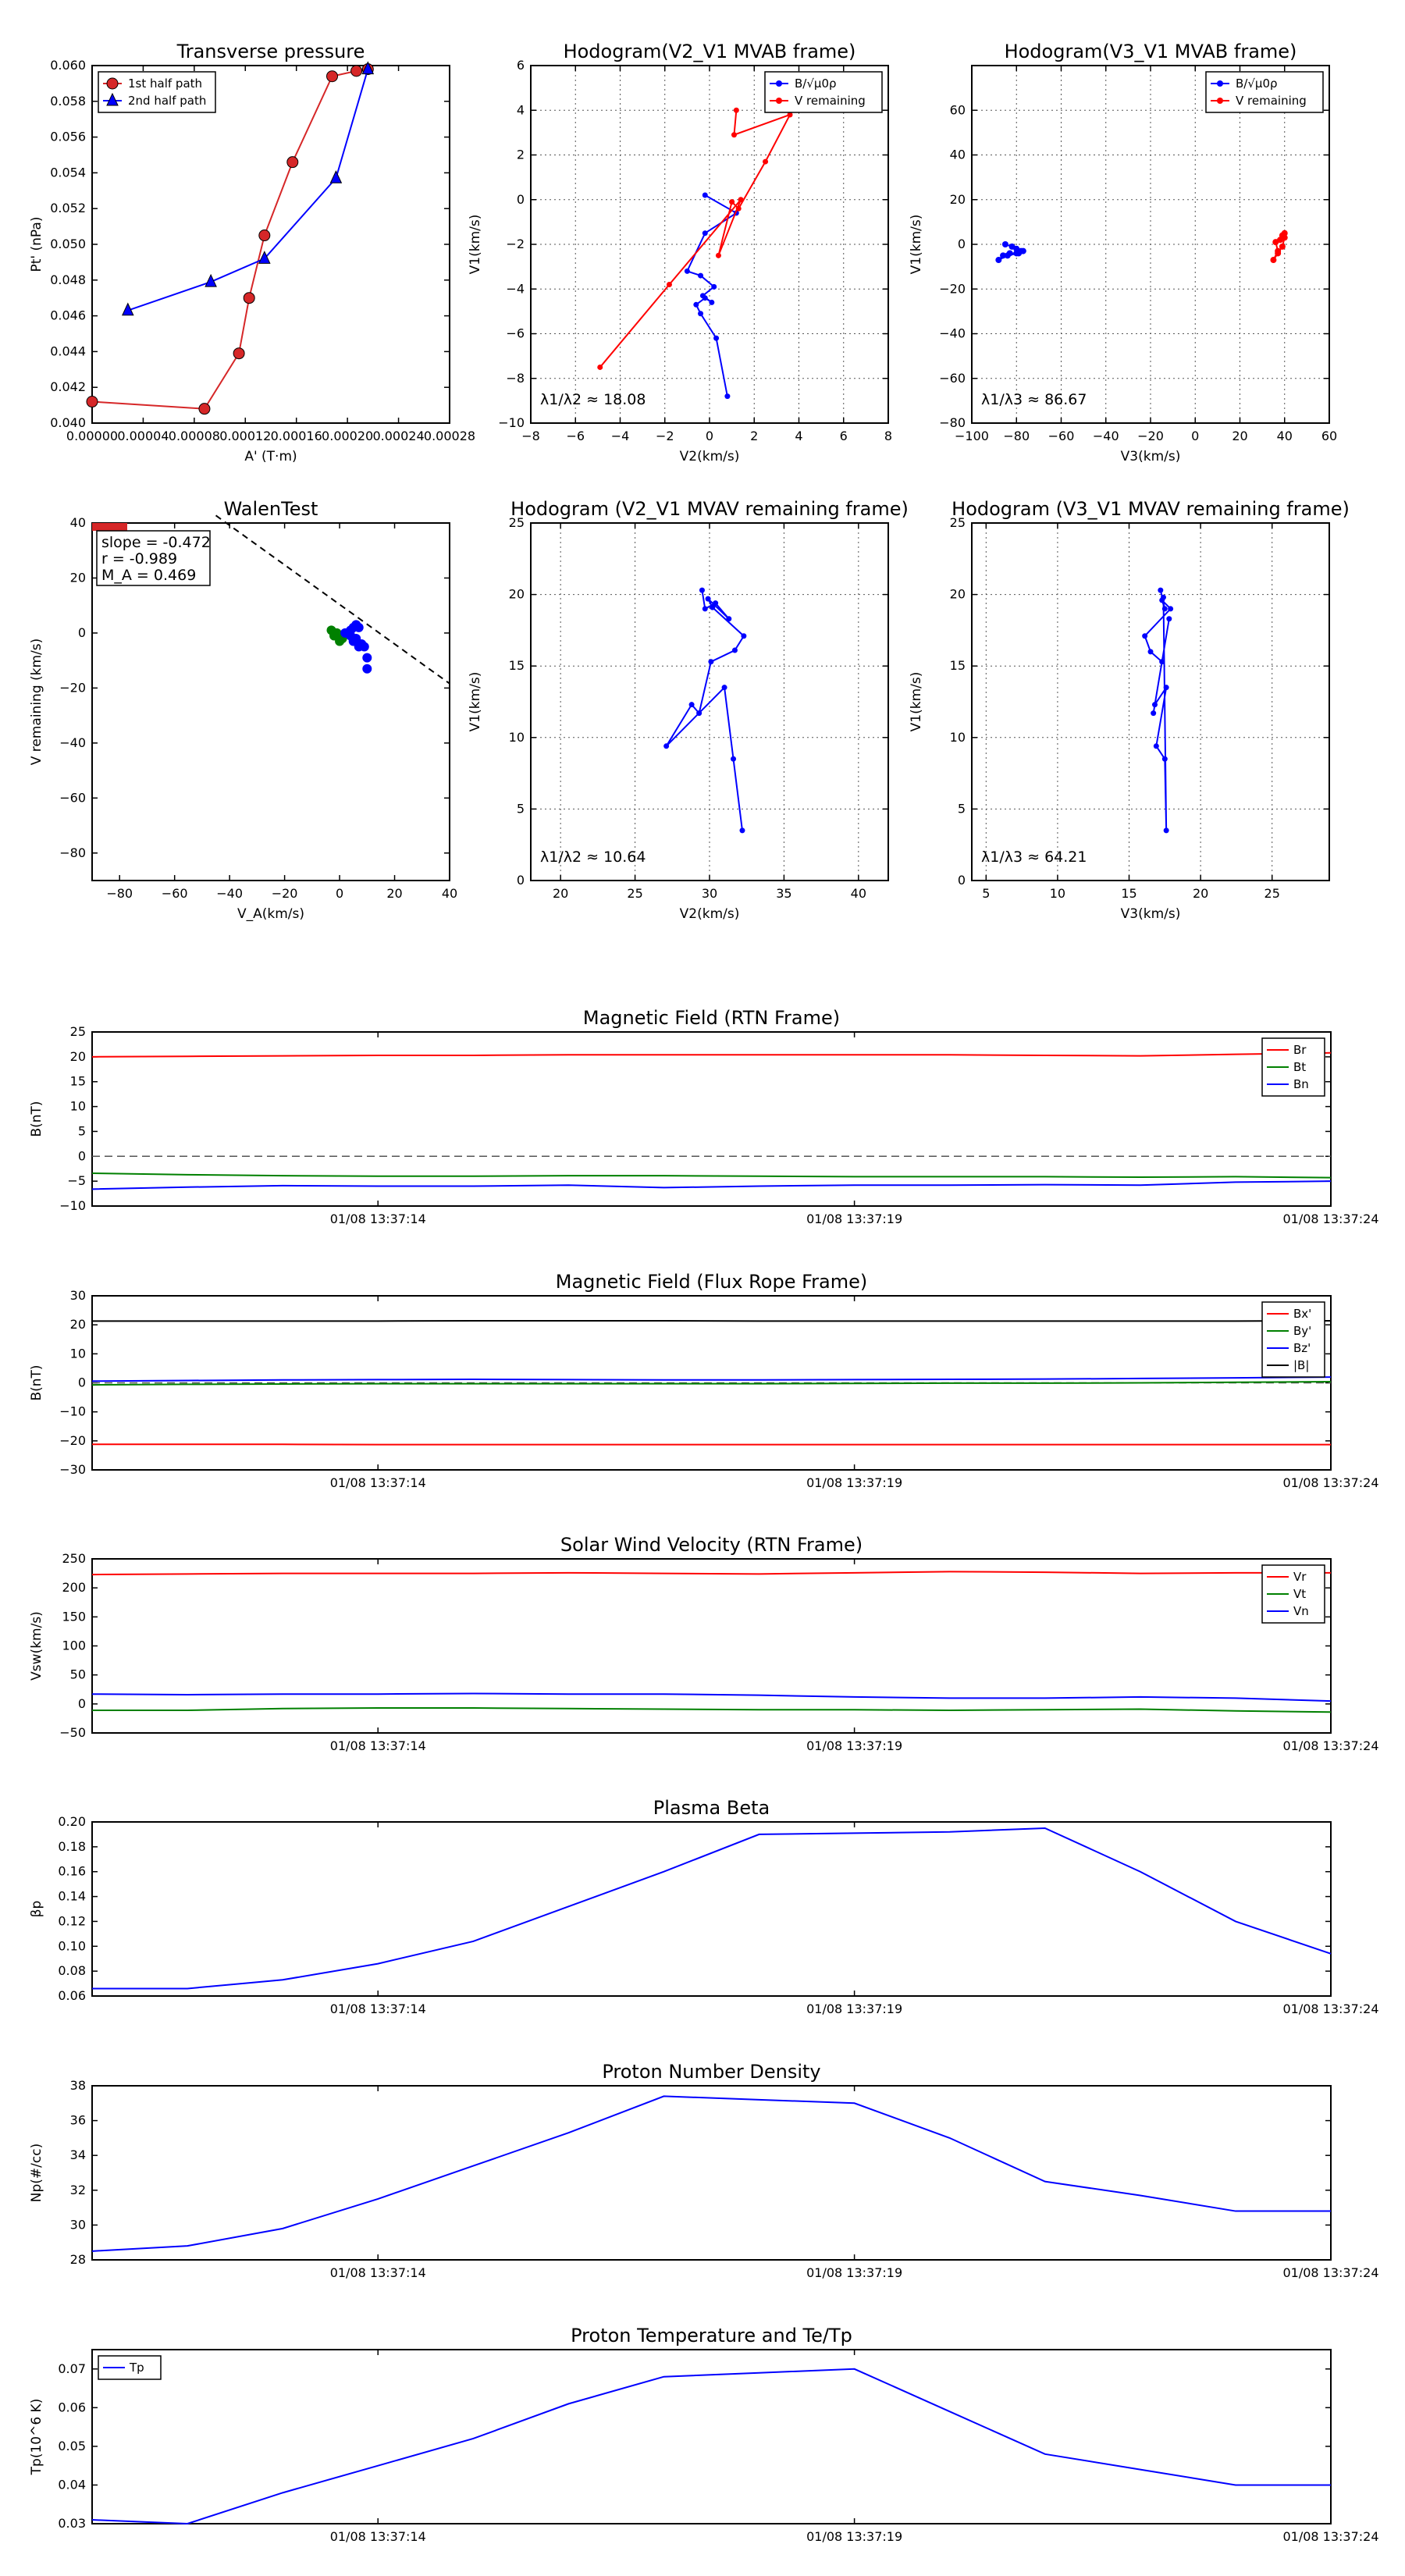 The height and width of the screenshot is (2576, 1405). Describe the element at coordinates (36, 702) in the screenshot. I see `y-axis-label: V remaining (km/s)` at that location.